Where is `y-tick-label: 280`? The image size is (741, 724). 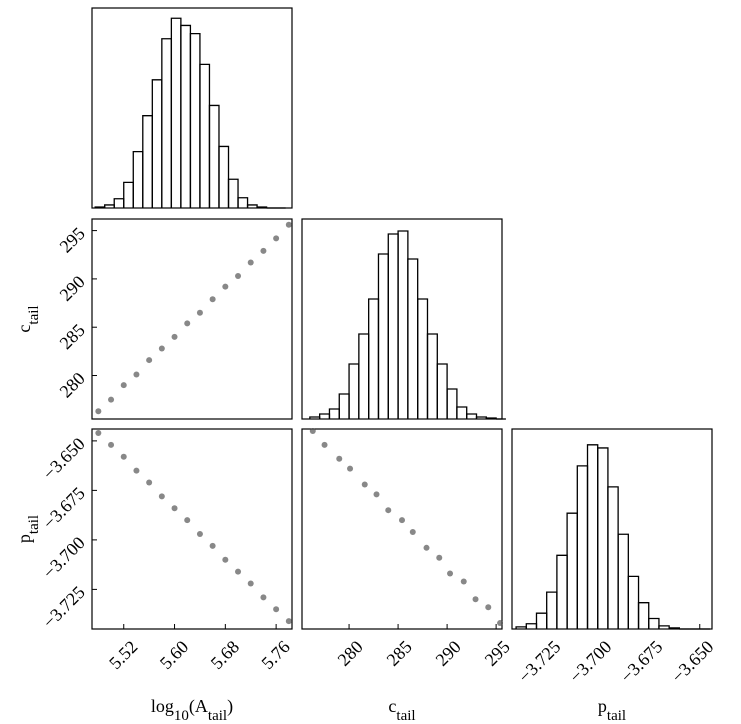
y-tick-label: 280 is located at coordinates (72, 384).